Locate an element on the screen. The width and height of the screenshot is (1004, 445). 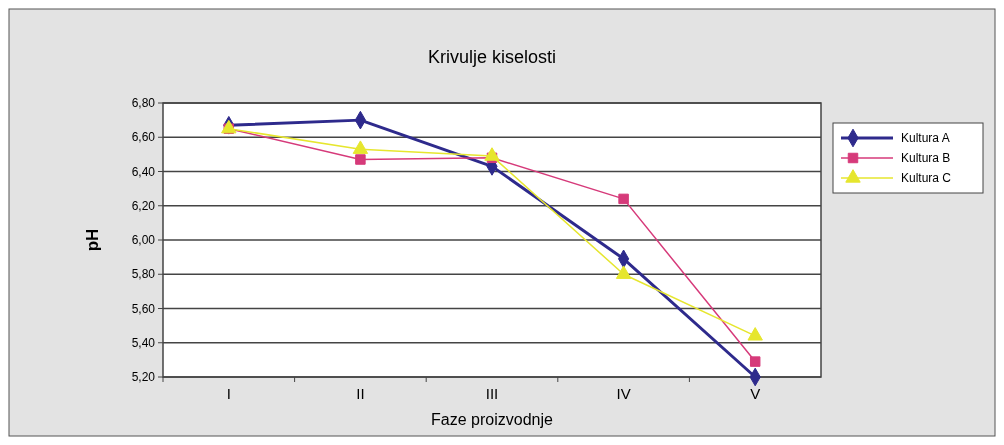
x-tick-label: II is located at coordinates (360, 393).